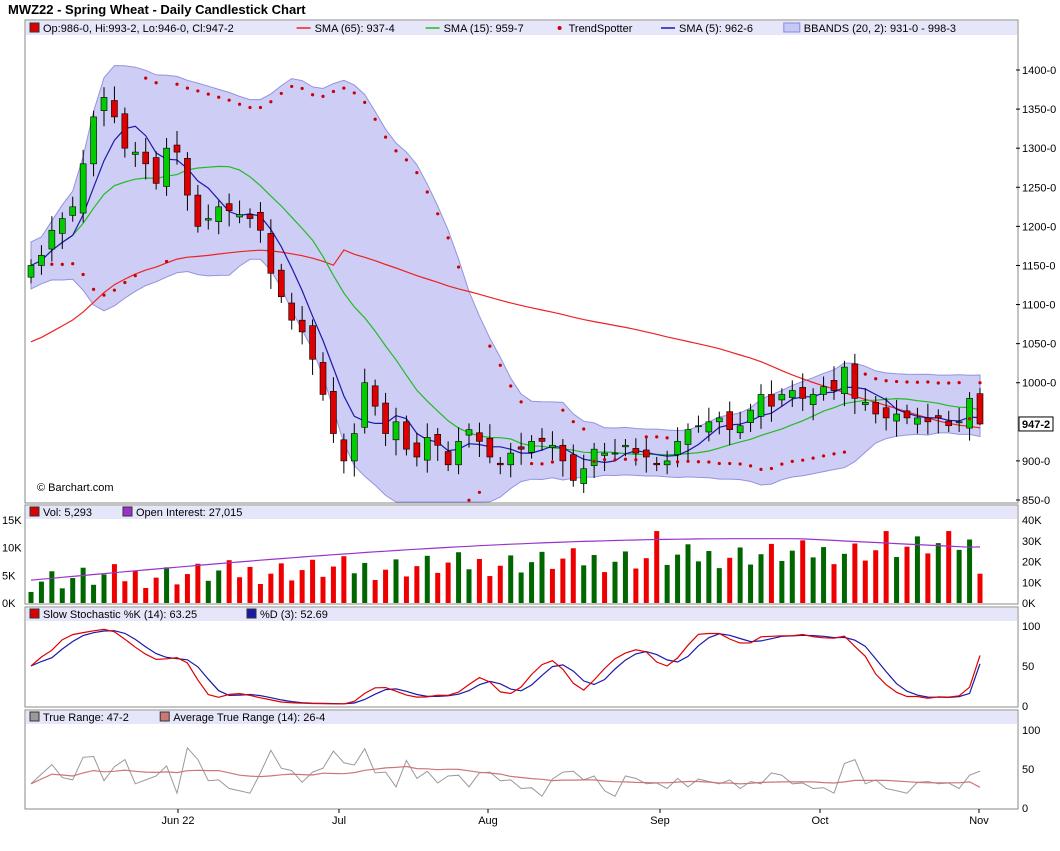  I want to click on legend-label: Op:986-0, Hi:993-2, Lo:946-0, Cl:947-2, so click(138, 29).